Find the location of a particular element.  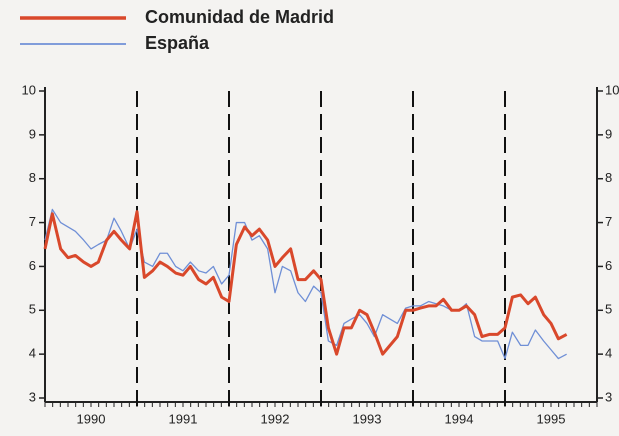

y-tick-label: 7 is located at coordinates (32, 221).